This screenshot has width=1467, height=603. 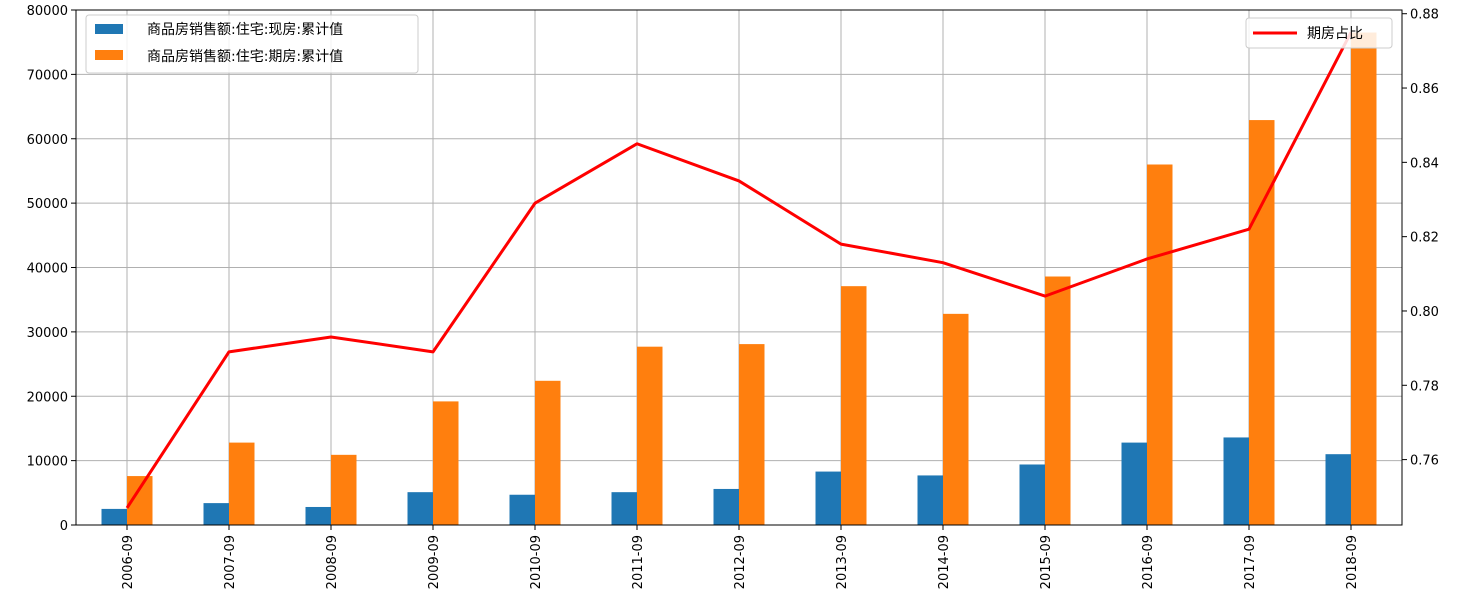 What do you see at coordinates (1352, 562) in the screenshot?
I see `x-tick-label: 2018-09` at bounding box center [1352, 562].